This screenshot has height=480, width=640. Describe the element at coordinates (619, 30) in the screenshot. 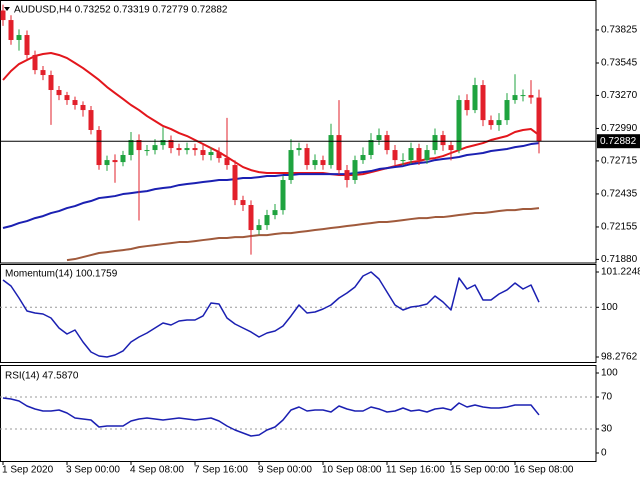

I see `y-tick-label: 0.73825` at that location.